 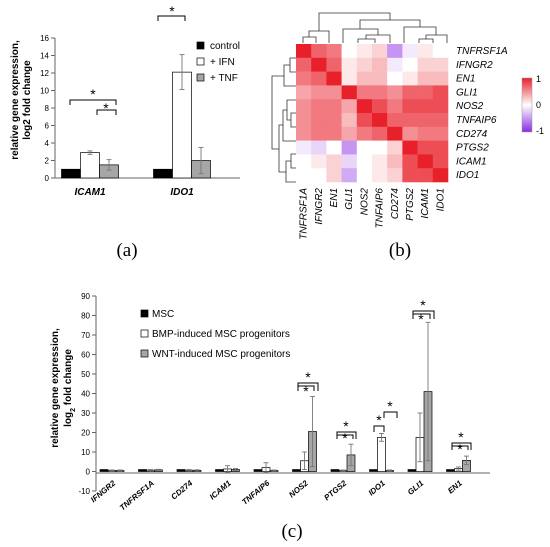 What do you see at coordinates (476, 120) in the screenshot?
I see `panel-b-row-label: TNFAIP6` at bounding box center [476, 120].